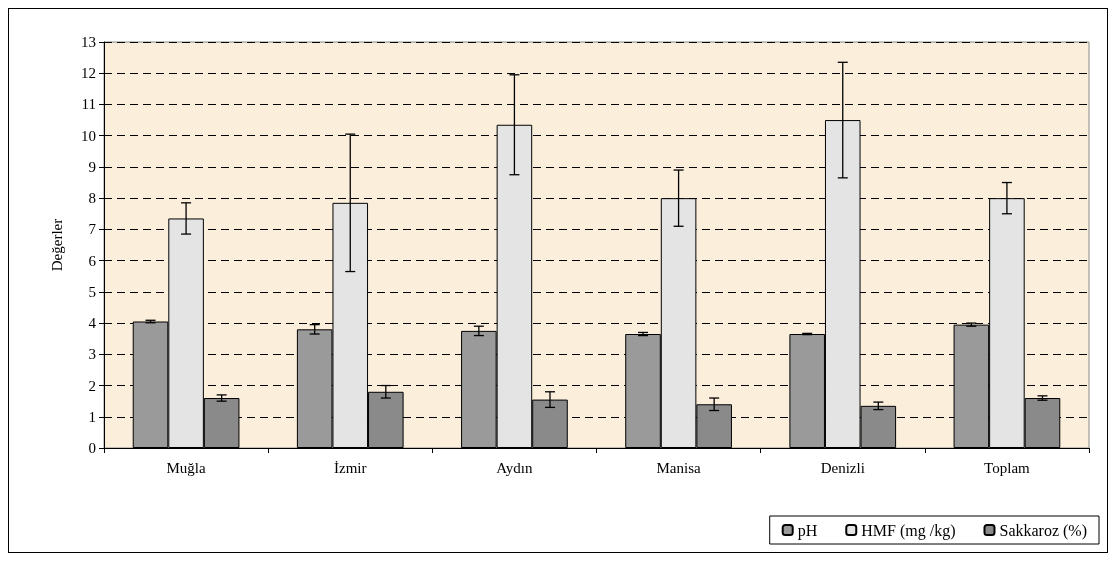 The height and width of the screenshot is (561, 1119). What do you see at coordinates (92, 416) in the screenshot?
I see `y-tick-label: 1` at bounding box center [92, 416].